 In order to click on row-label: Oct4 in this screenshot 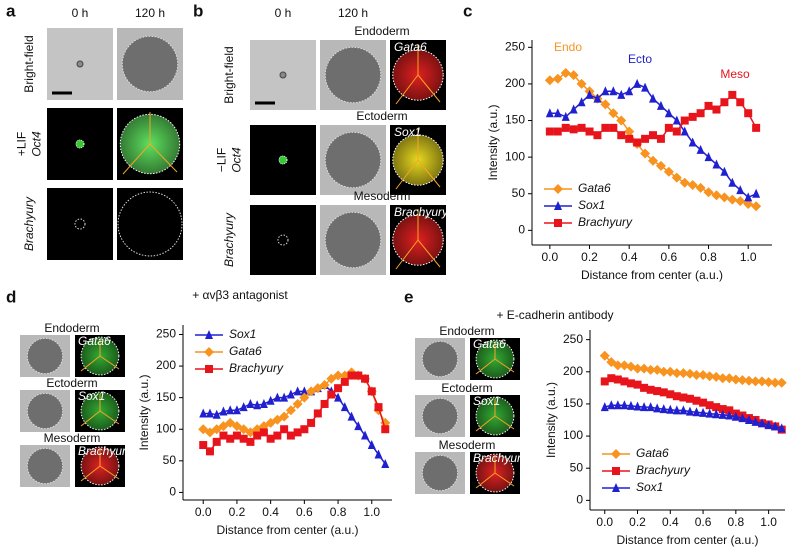, I will do `click(37, 144)`.